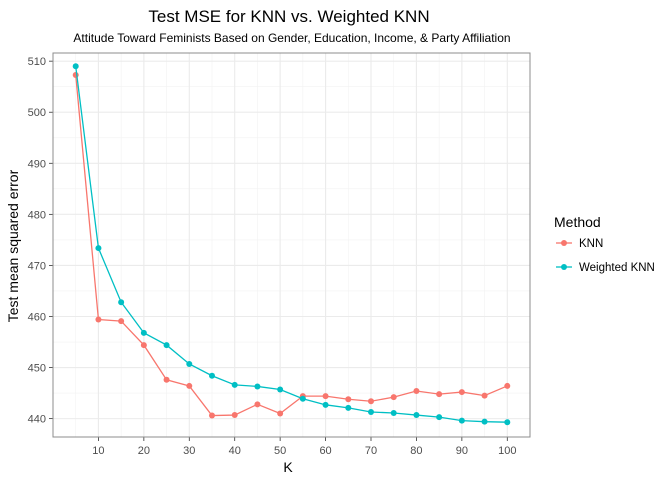  Describe the element at coordinates (416, 451) in the screenshot. I see `x-tick-label: 80` at that location.